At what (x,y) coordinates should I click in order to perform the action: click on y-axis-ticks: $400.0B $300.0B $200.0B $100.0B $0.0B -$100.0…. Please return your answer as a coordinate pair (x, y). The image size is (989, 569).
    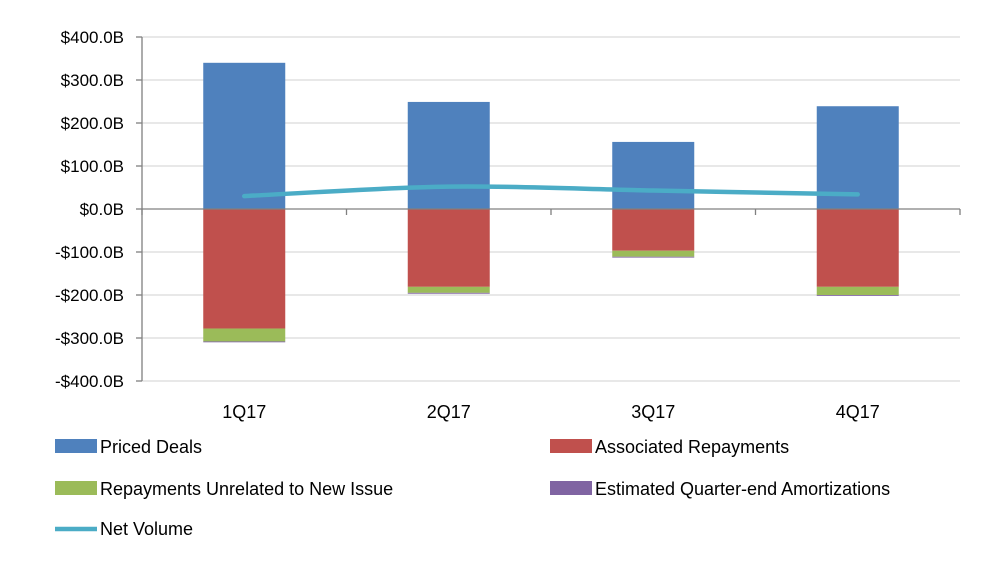
    Looking at the image, I should click on (89, 209).